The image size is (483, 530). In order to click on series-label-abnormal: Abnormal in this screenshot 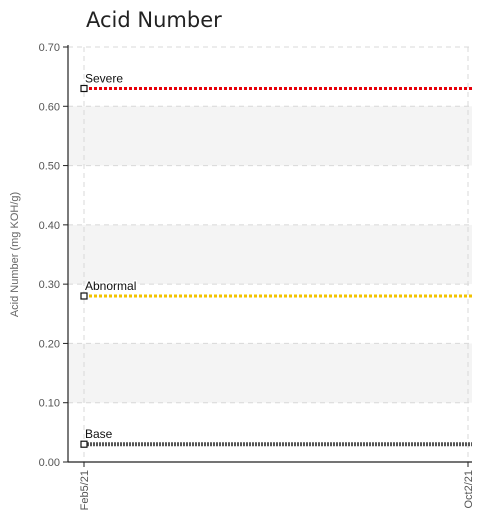, I will do `click(110, 286)`.